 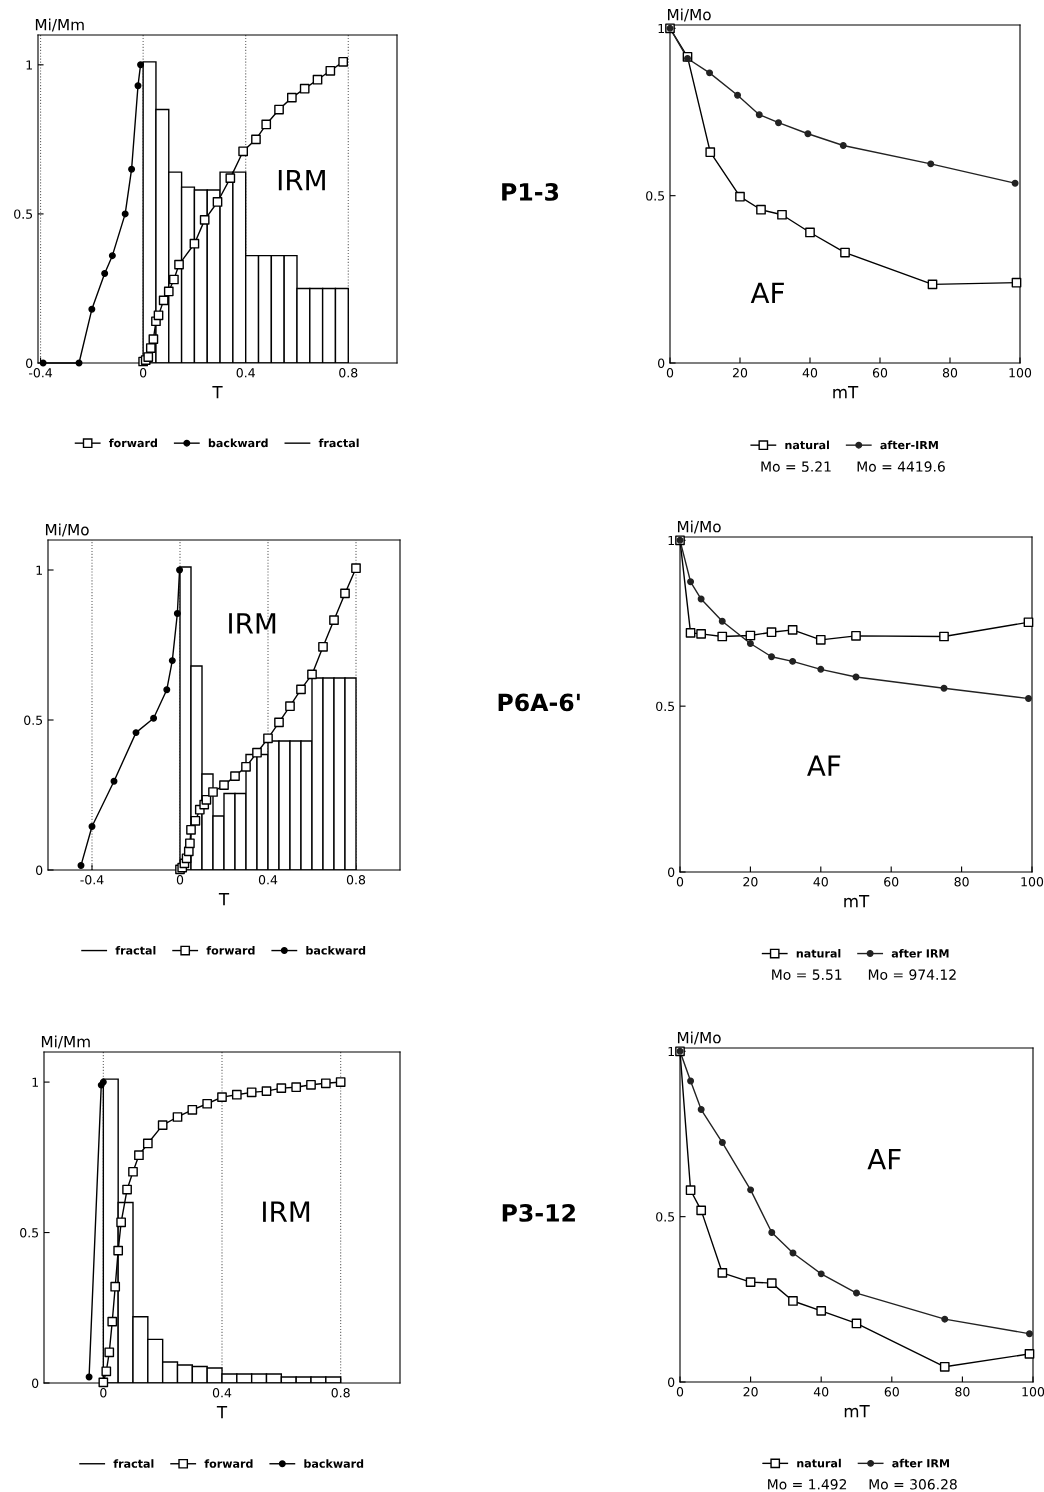 What do you see at coordinates (539, 702) in the screenshot?
I see `text: P6A-6'` at bounding box center [539, 702].